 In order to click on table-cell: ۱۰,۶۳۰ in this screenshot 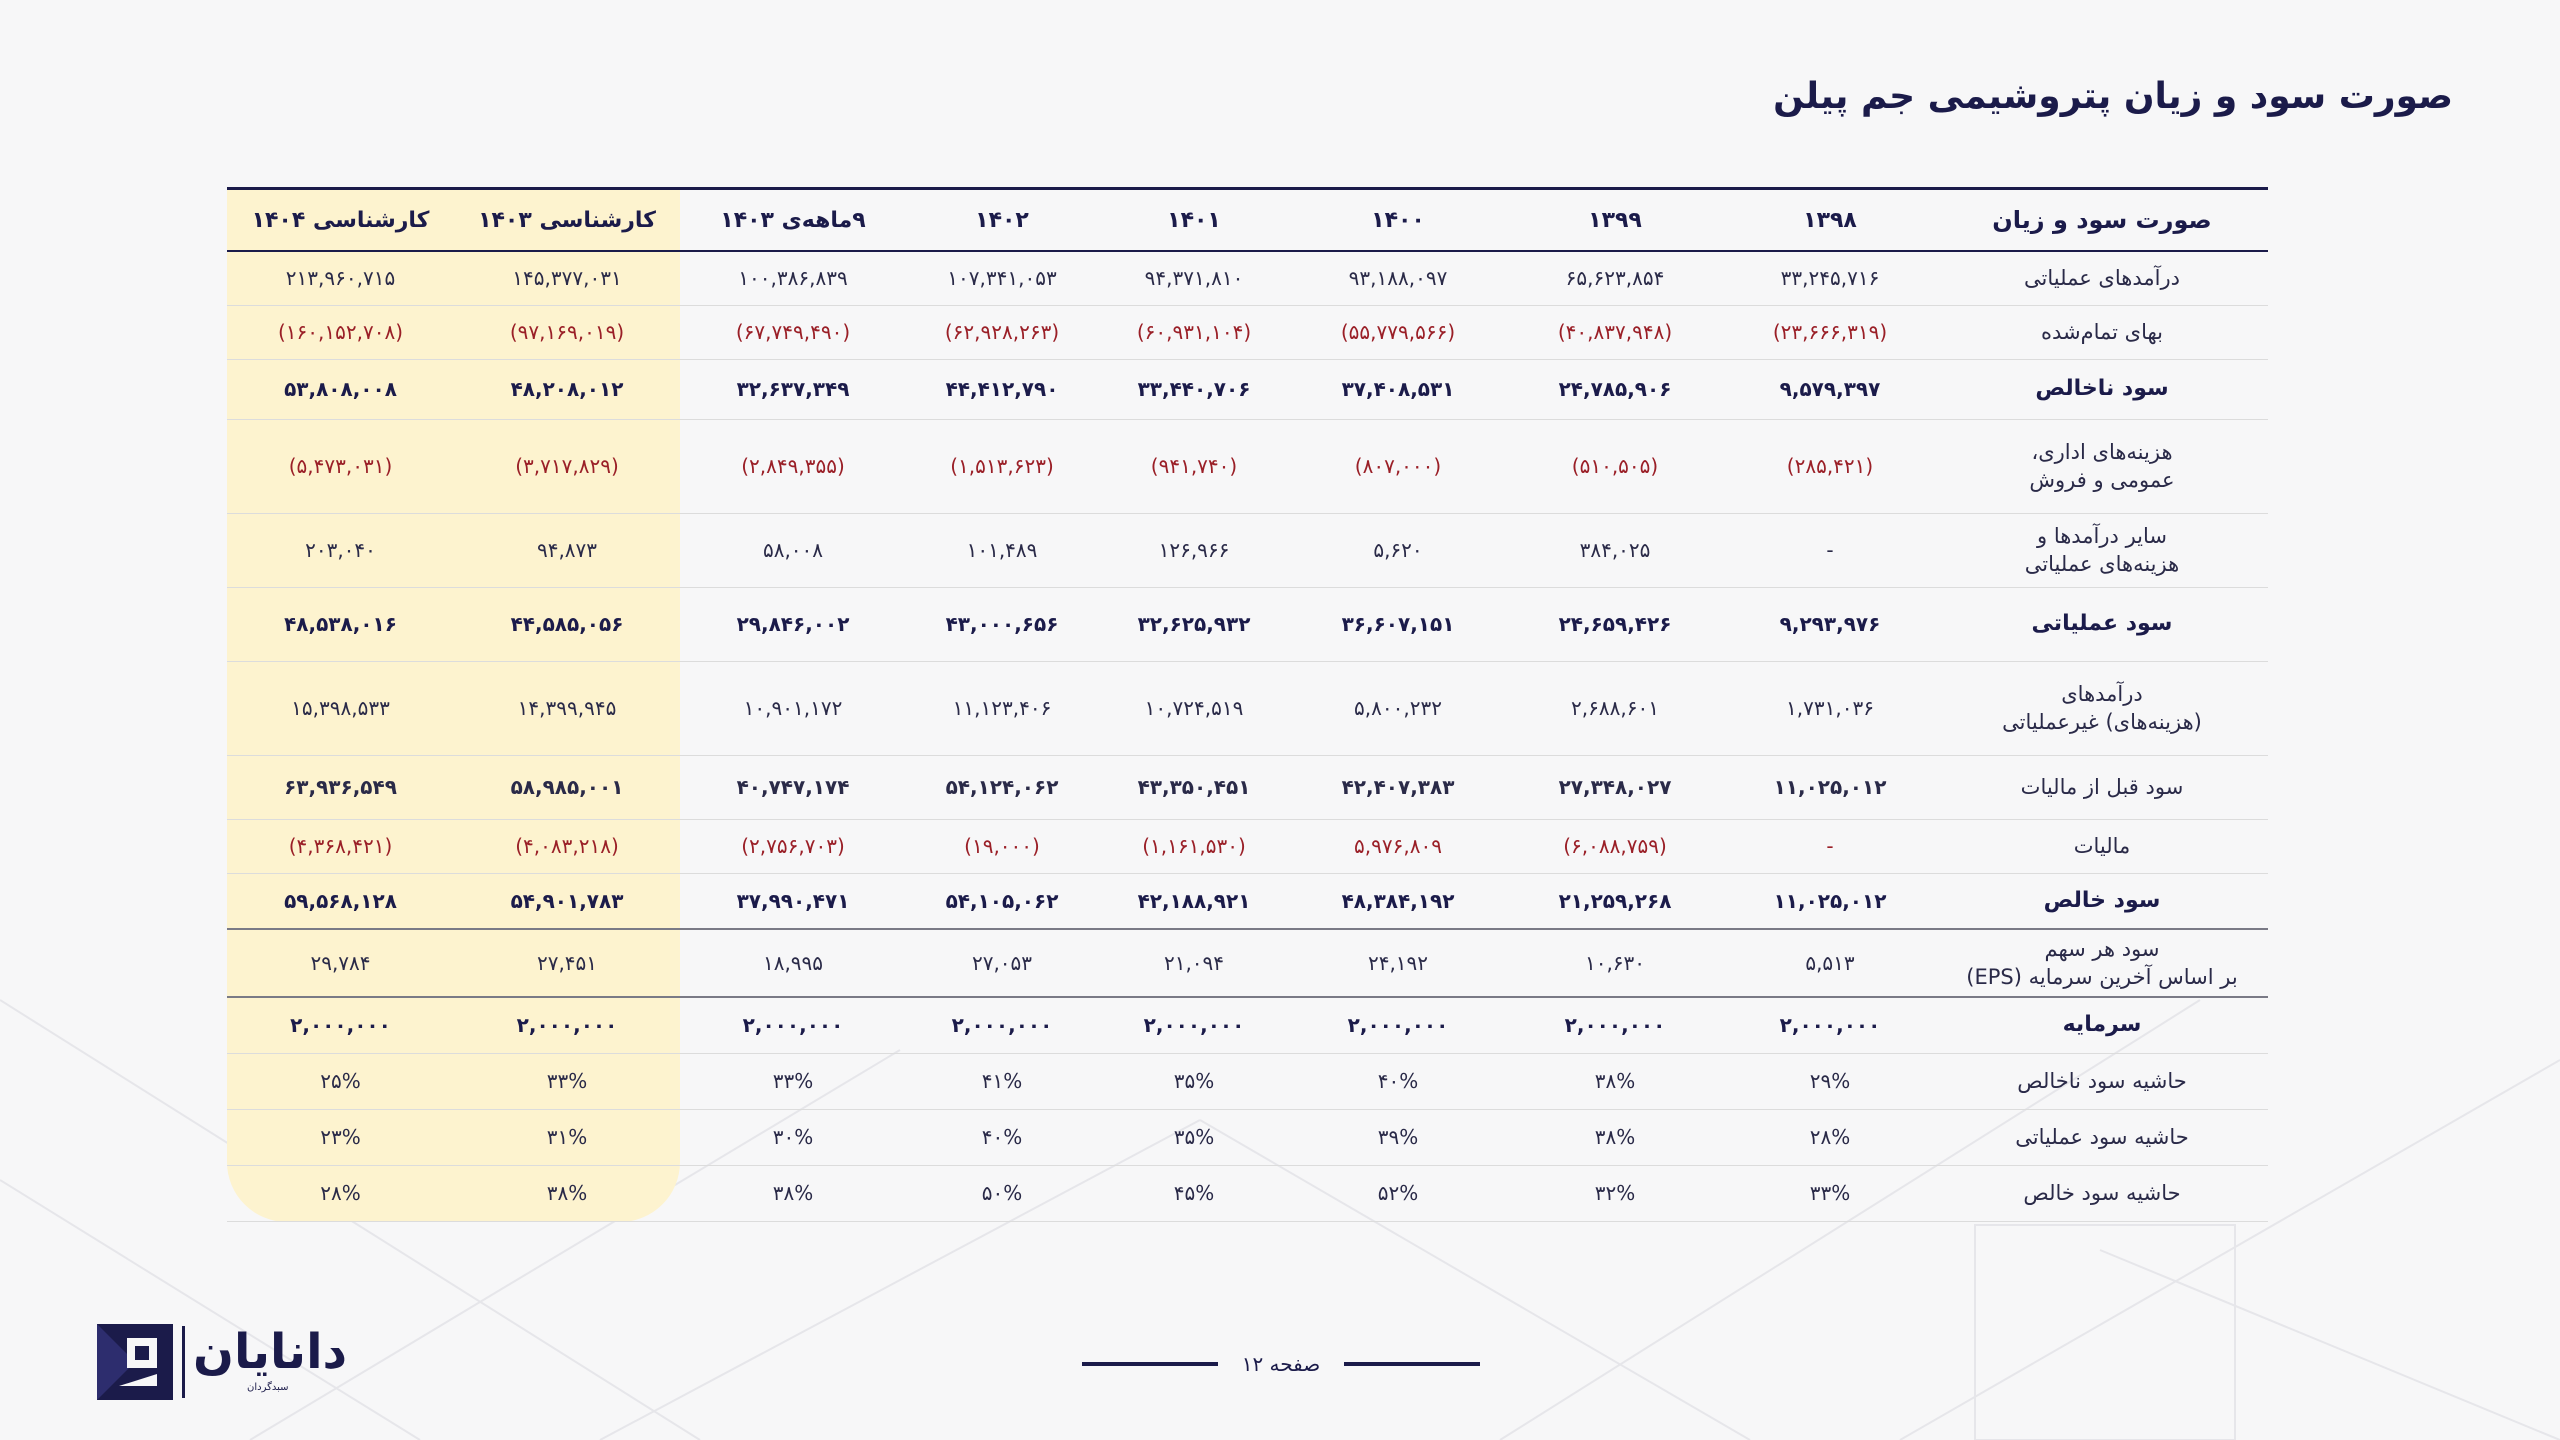, I will do `click(1615, 963)`.